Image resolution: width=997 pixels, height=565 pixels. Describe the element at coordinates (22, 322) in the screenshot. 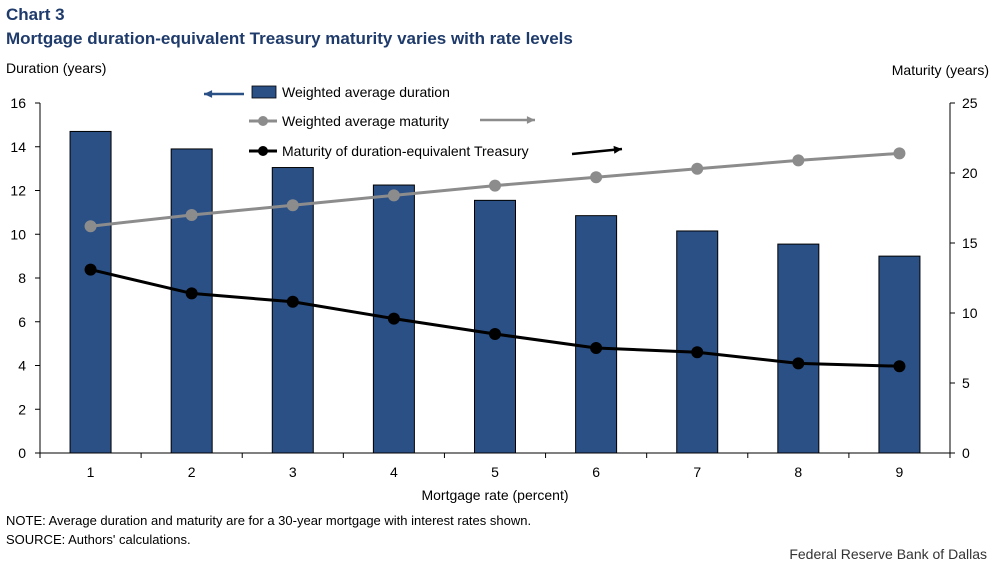

I see `y-left-tick-label: 6` at that location.